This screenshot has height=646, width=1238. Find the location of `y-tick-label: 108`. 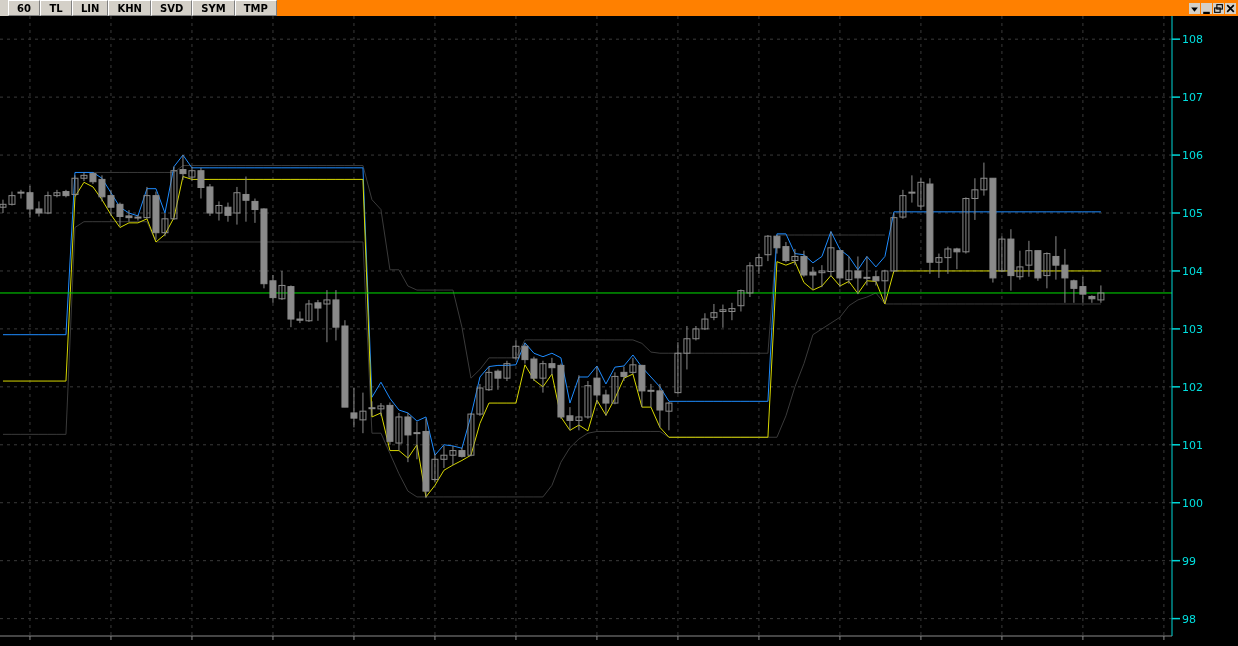

y-tick-label: 108 is located at coordinates (1192, 40).